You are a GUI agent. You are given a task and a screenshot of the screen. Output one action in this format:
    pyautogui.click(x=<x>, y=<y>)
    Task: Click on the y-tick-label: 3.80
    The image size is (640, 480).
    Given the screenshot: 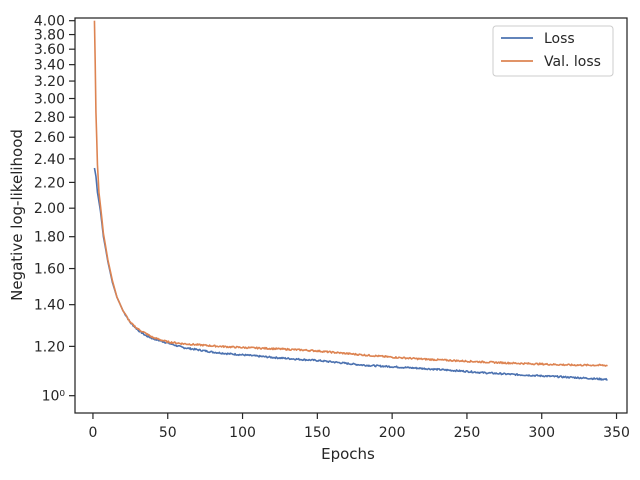 What is the action you would take?
    pyautogui.click(x=49, y=36)
    